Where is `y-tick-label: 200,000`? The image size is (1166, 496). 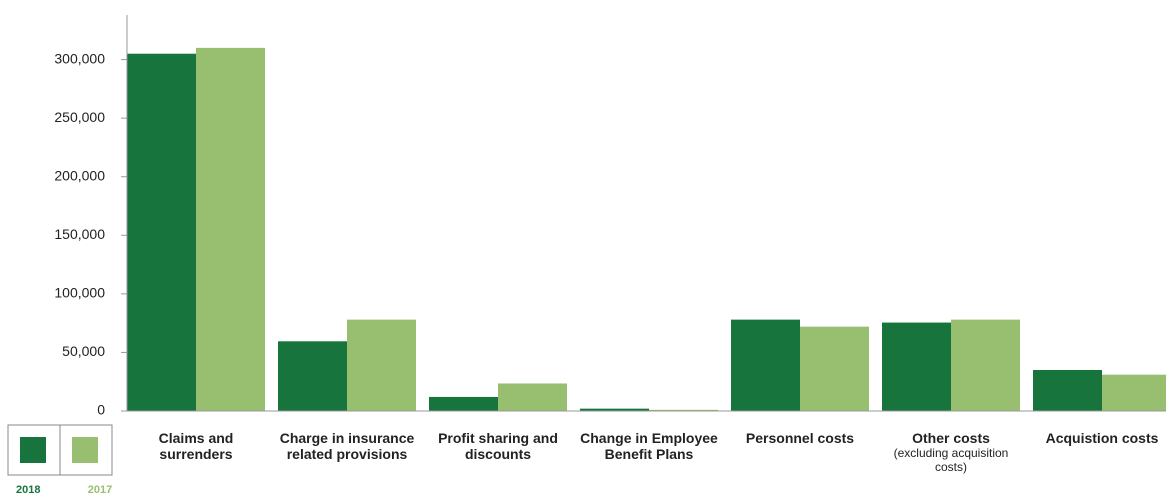 y-tick-label: 200,000 is located at coordinates (79, 175).